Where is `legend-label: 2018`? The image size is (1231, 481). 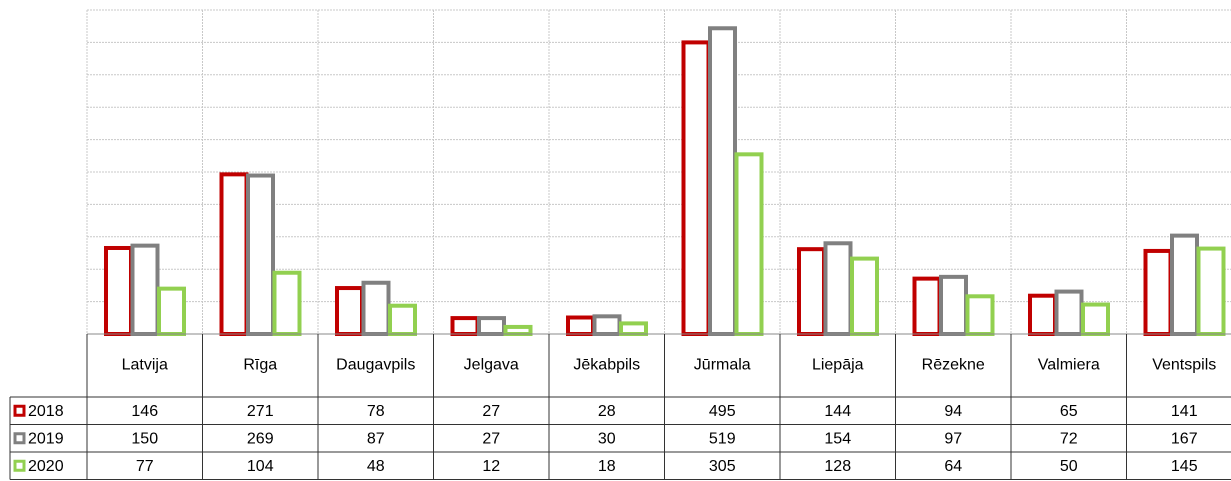
legend-label: 2018 is located at coordinates (46, 411).